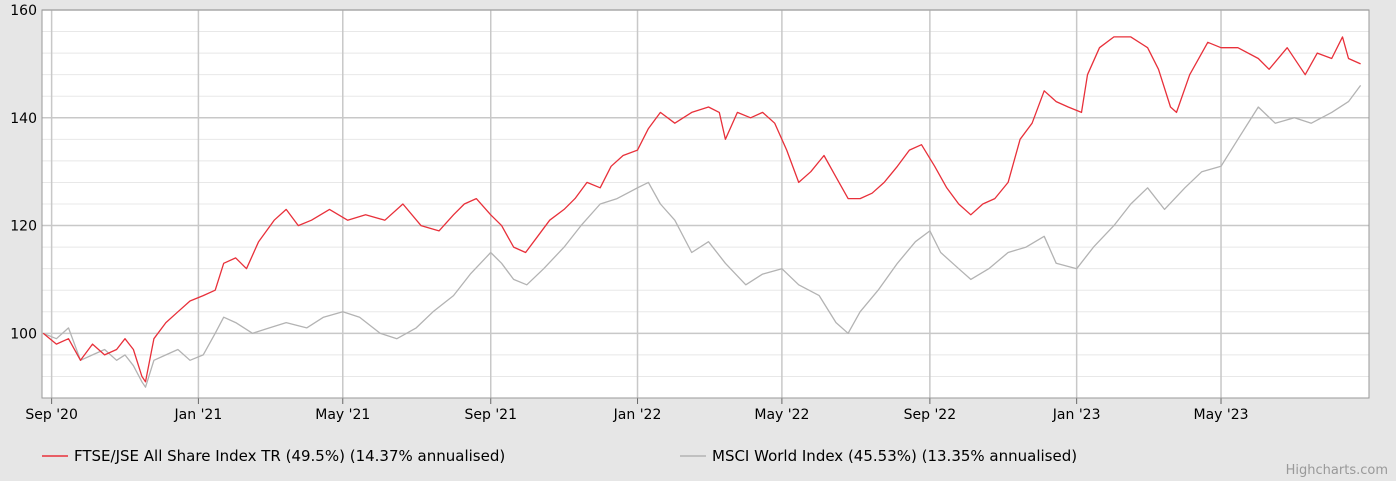 Image resolution: width=1396 pixels, height=481 pixels. Describe the element at coordinates (637, 415) in the screenshot. I see `x-tick-label: Jan '22` at that location.